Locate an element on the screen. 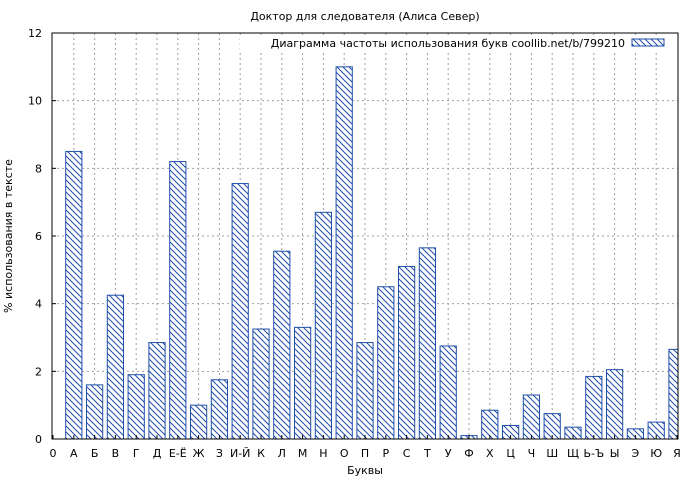 The image size is (700, 480). x-tick-label: Н is located at coordinates (323, 453).